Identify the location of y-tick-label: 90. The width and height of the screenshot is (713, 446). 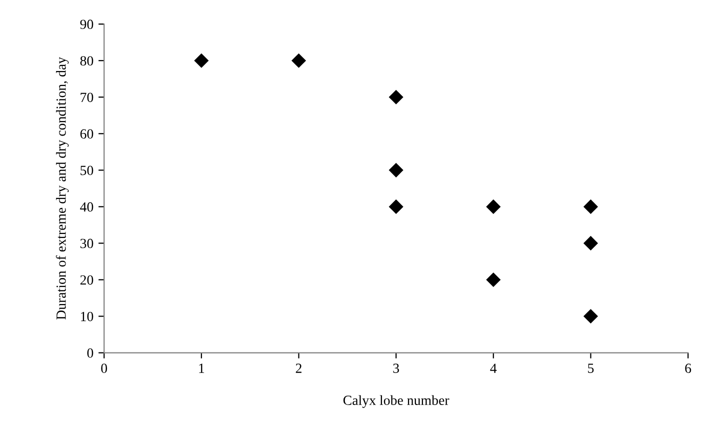
(87, 25).